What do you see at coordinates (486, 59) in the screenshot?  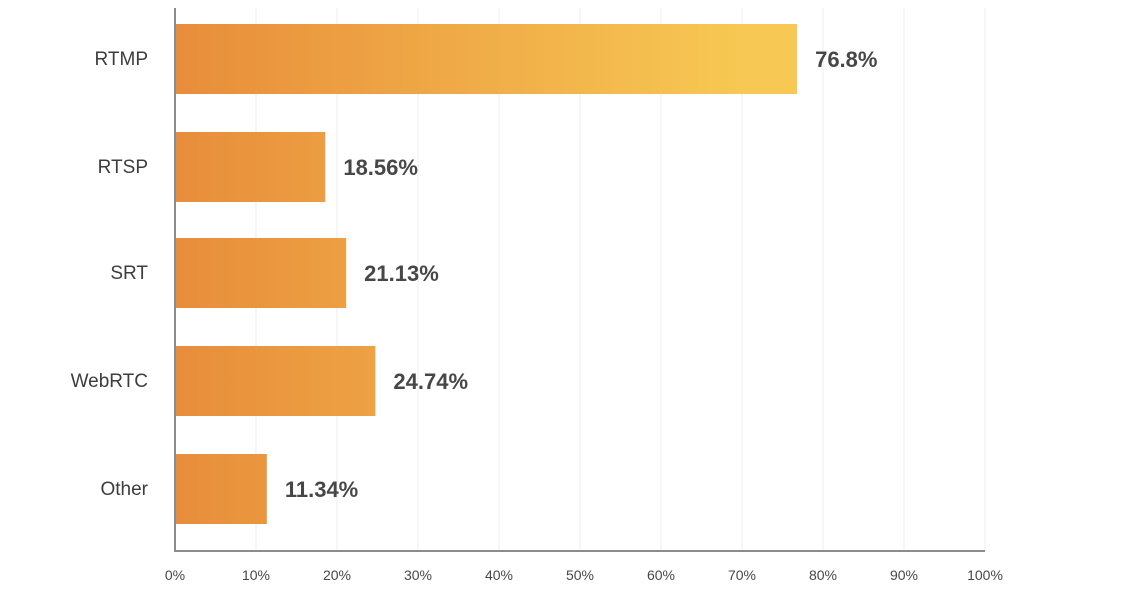 I see `bar-rtmp` at bounding box center [486, 59].